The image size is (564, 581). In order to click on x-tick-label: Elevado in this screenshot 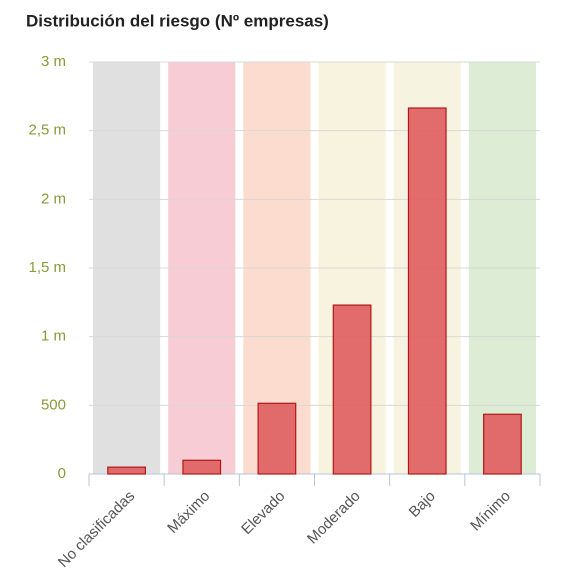, I will do `click(263, 513)`.